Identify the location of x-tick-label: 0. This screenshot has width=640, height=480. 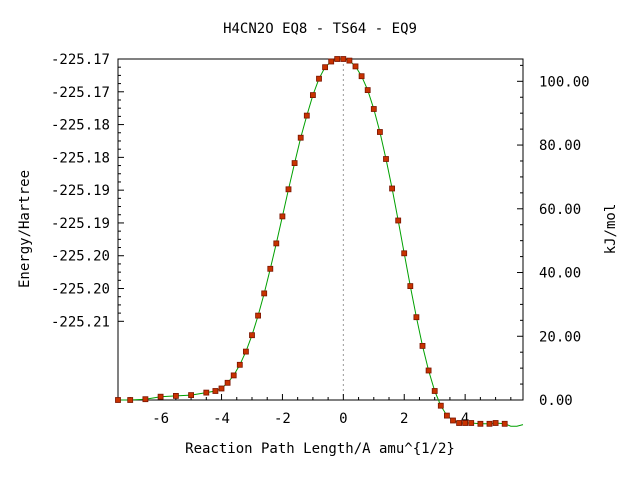
(343, 419).